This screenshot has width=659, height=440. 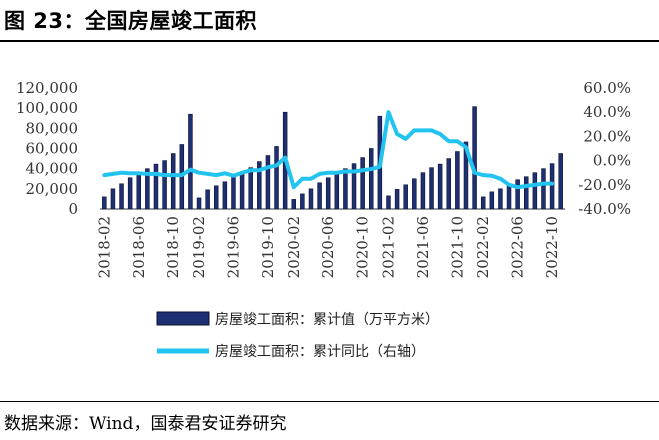 What do you see at coordinates (297, 335) in the screenshot?
I see `legend: 房屋竣工面积：累计值（万平方米） 房屋竣工面积：累计同比（右轴）` at bounding box center [297, 335].